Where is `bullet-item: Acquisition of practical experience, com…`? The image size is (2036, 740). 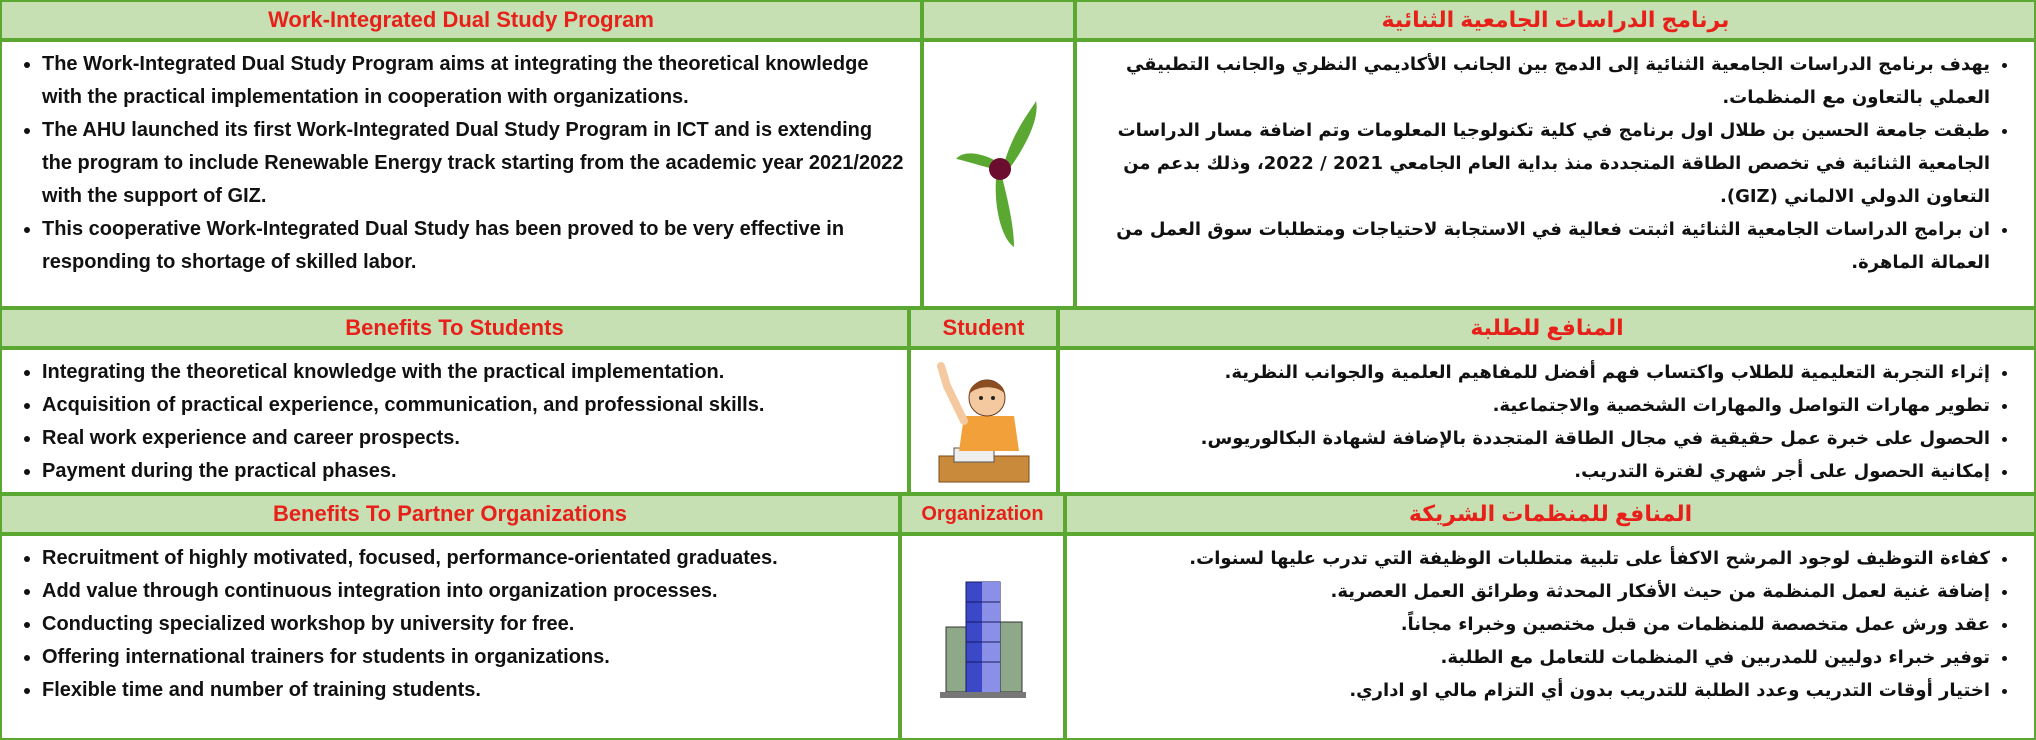 bullet-item: Acquisition of practical experience, com… is located at coordinates (467, 405).